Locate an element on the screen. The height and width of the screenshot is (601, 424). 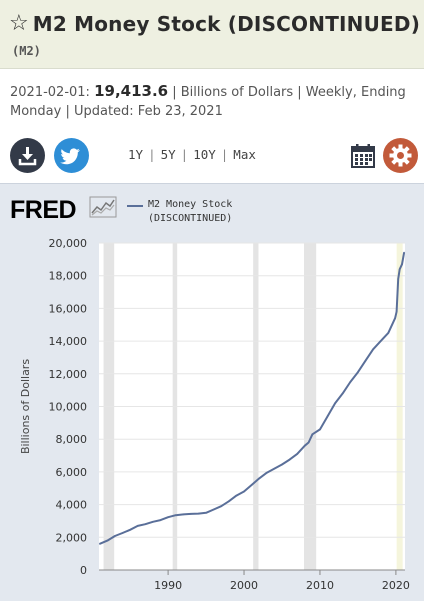
range-10y: 10Y is located at coordinates (204, 154).